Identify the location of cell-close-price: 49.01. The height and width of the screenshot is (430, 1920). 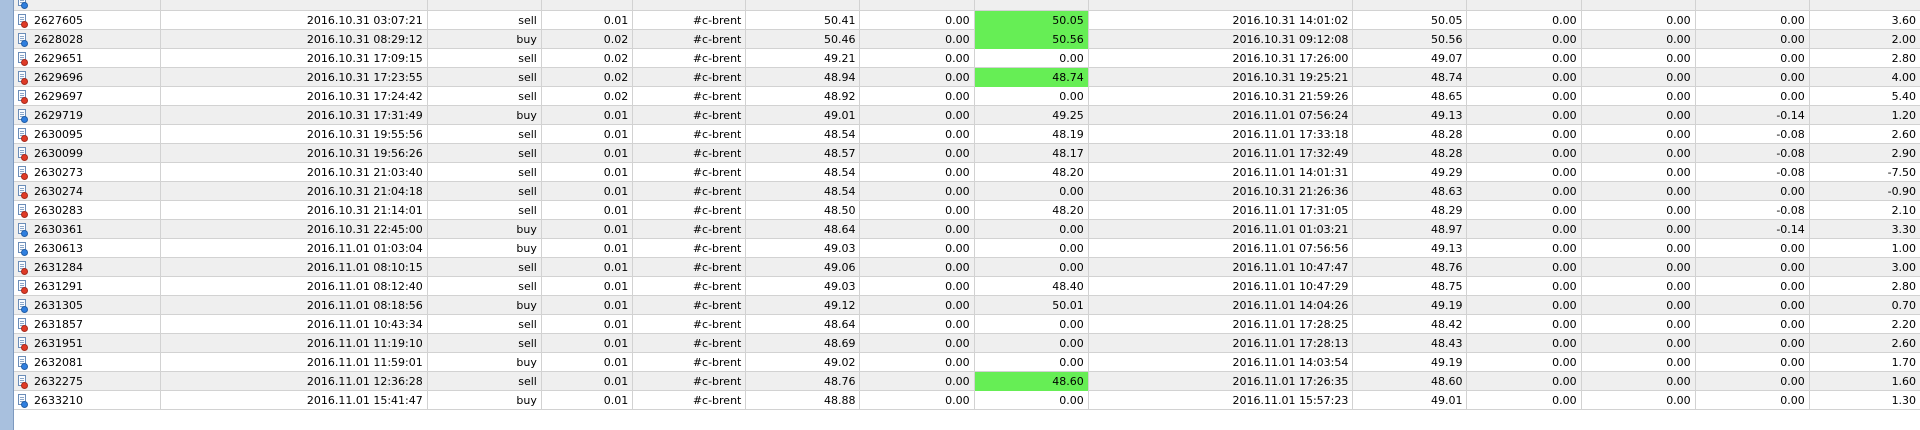
(1410, 400).